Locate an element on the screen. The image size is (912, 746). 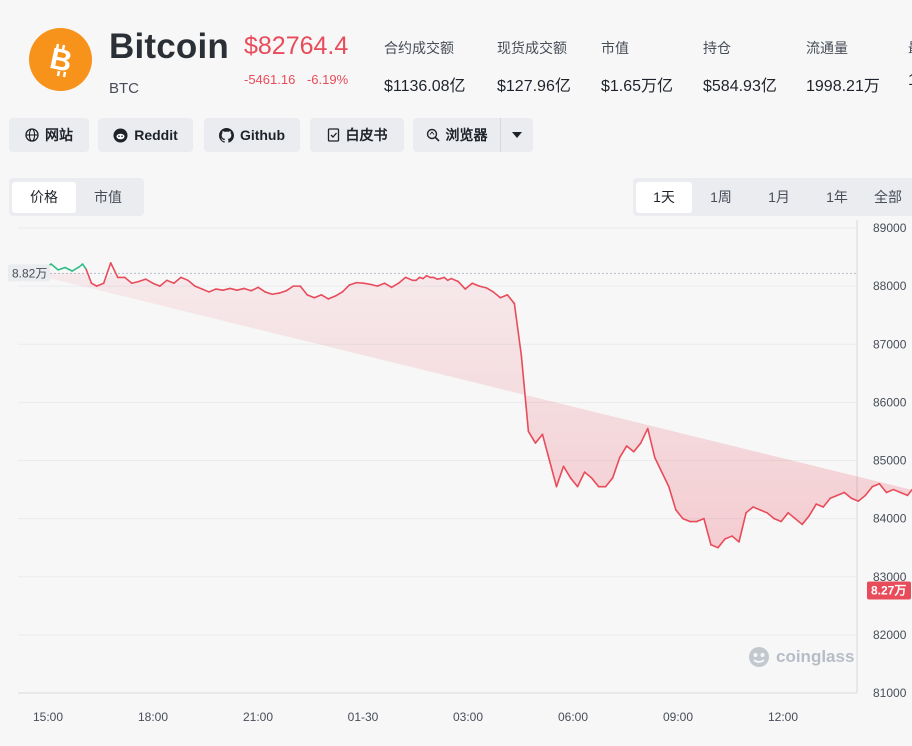
stat-label: 现货成交额 is located at coordinates (532, 48).